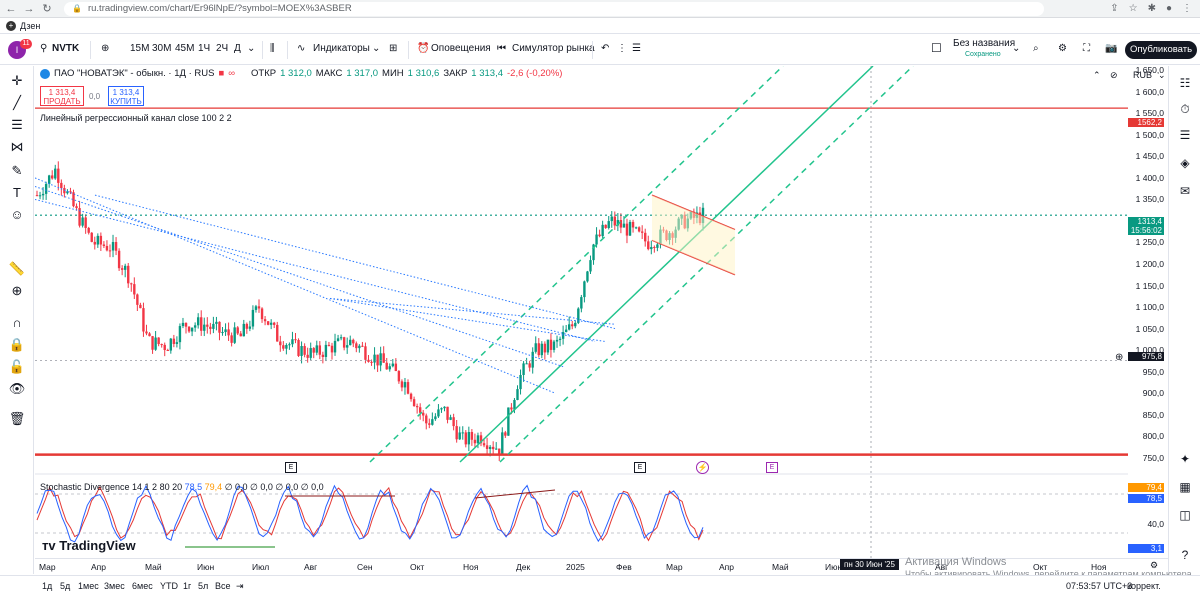 The width and height of the screenshot is (1200, 595). Describe the element at coordinates (393, 48) in the screenshot. I see `templates-icon: ⊞` at that location.